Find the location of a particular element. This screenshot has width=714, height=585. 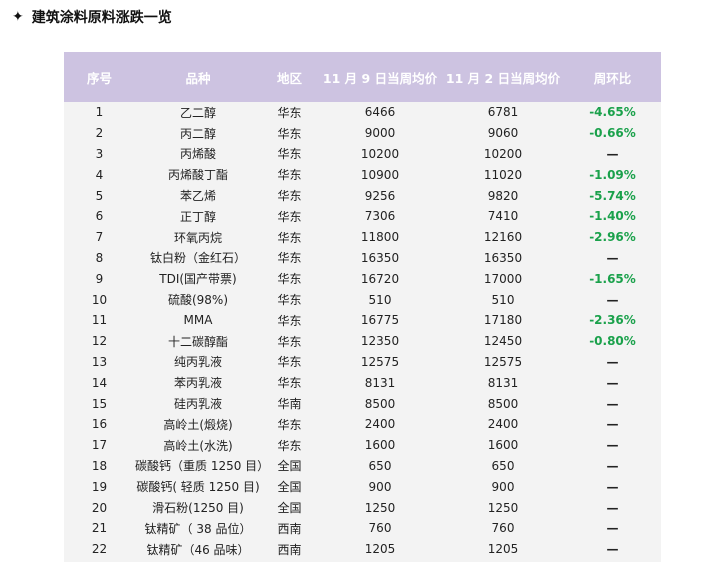

header-name: 品种 is located at coordinates (198, 78).